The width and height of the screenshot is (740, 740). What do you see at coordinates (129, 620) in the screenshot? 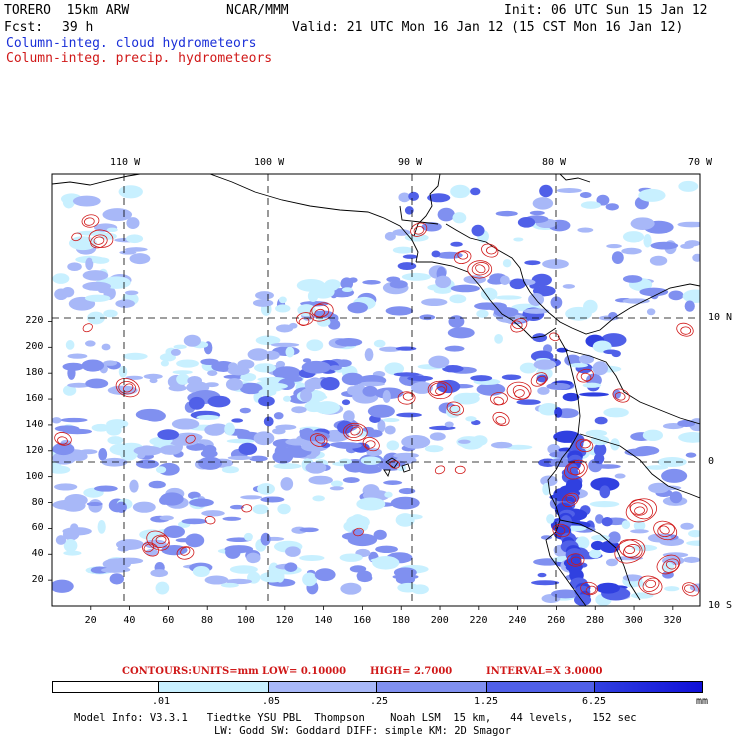
I see `bottom-tick-label: 40` at bounding box center [129, 620].